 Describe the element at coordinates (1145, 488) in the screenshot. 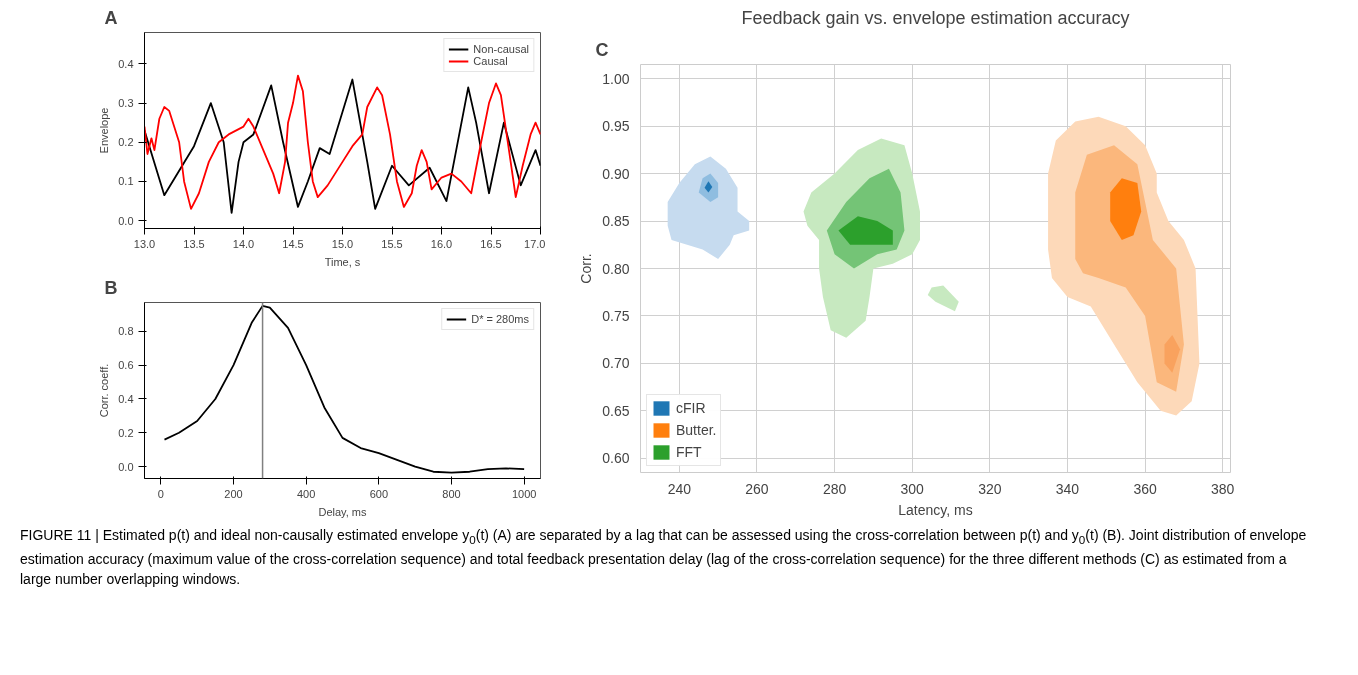

I see `x-tick-label: 360` at that location.